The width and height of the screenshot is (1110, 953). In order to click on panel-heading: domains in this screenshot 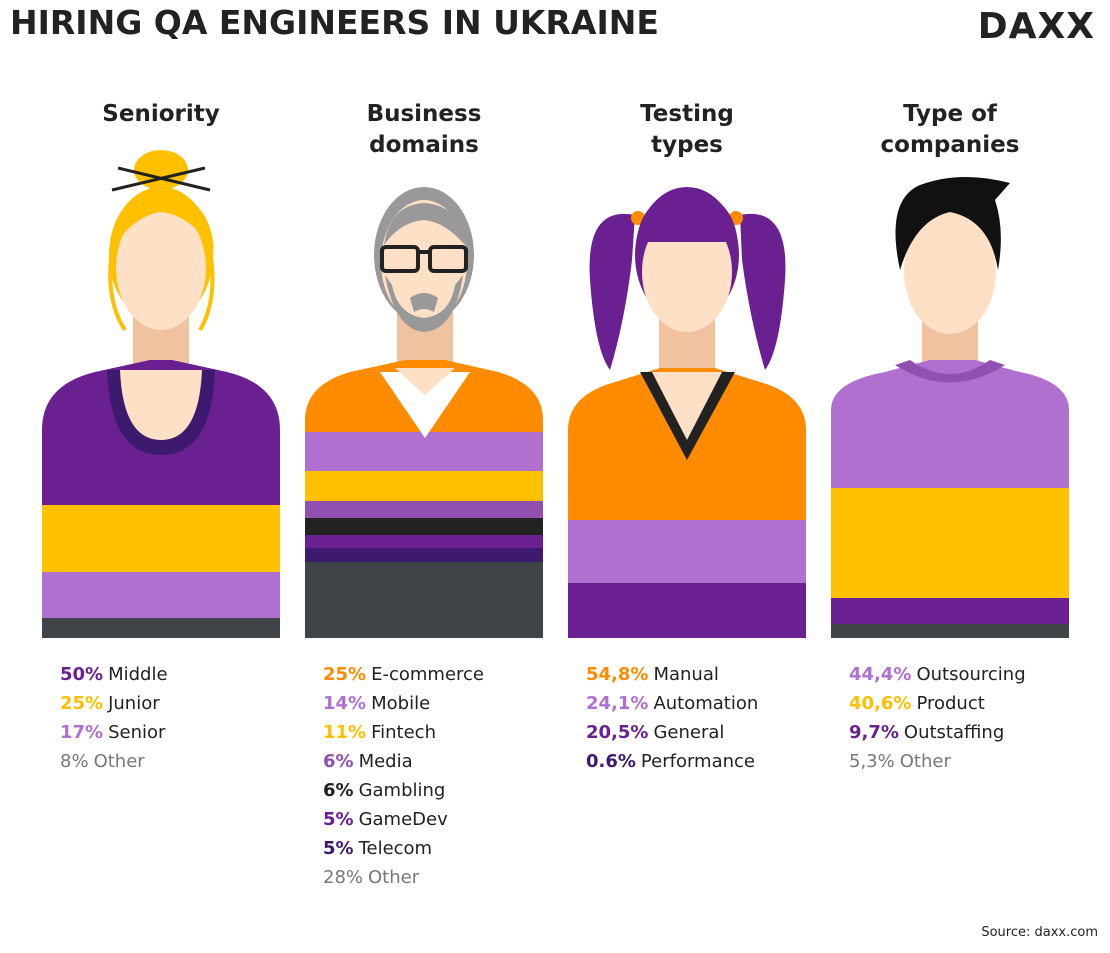, I will do `click(424, 145)`.